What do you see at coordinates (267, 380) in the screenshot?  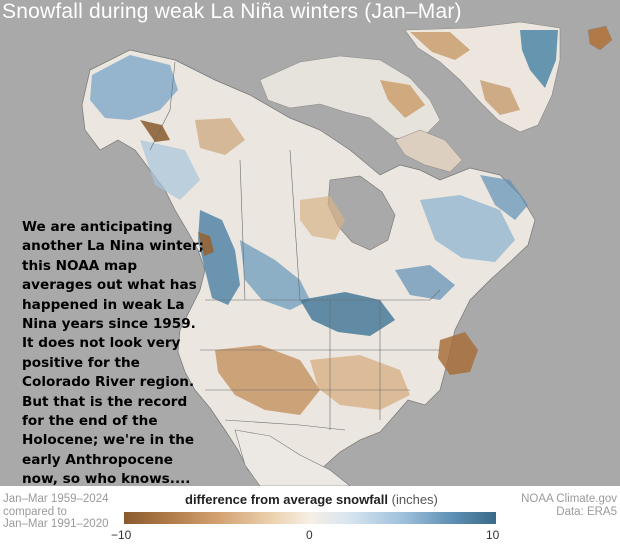 I see `southwest-brown` at bounding box center [267, 380].